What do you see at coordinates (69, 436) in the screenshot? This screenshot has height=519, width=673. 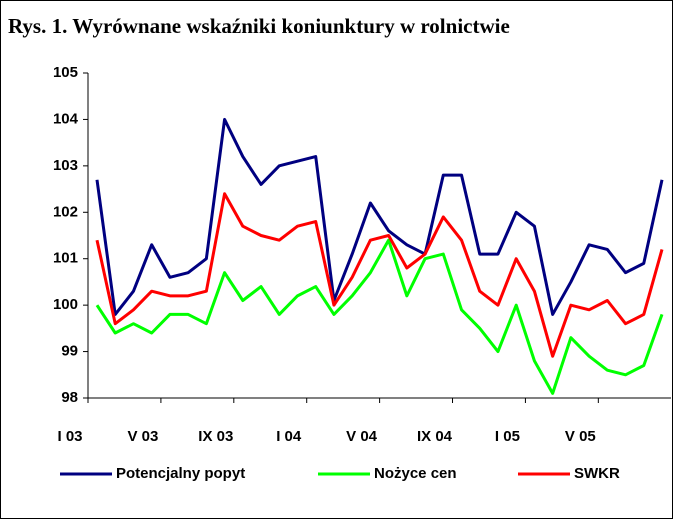 I see `x-tick-label: I 03` at bounding box center [69, 436].